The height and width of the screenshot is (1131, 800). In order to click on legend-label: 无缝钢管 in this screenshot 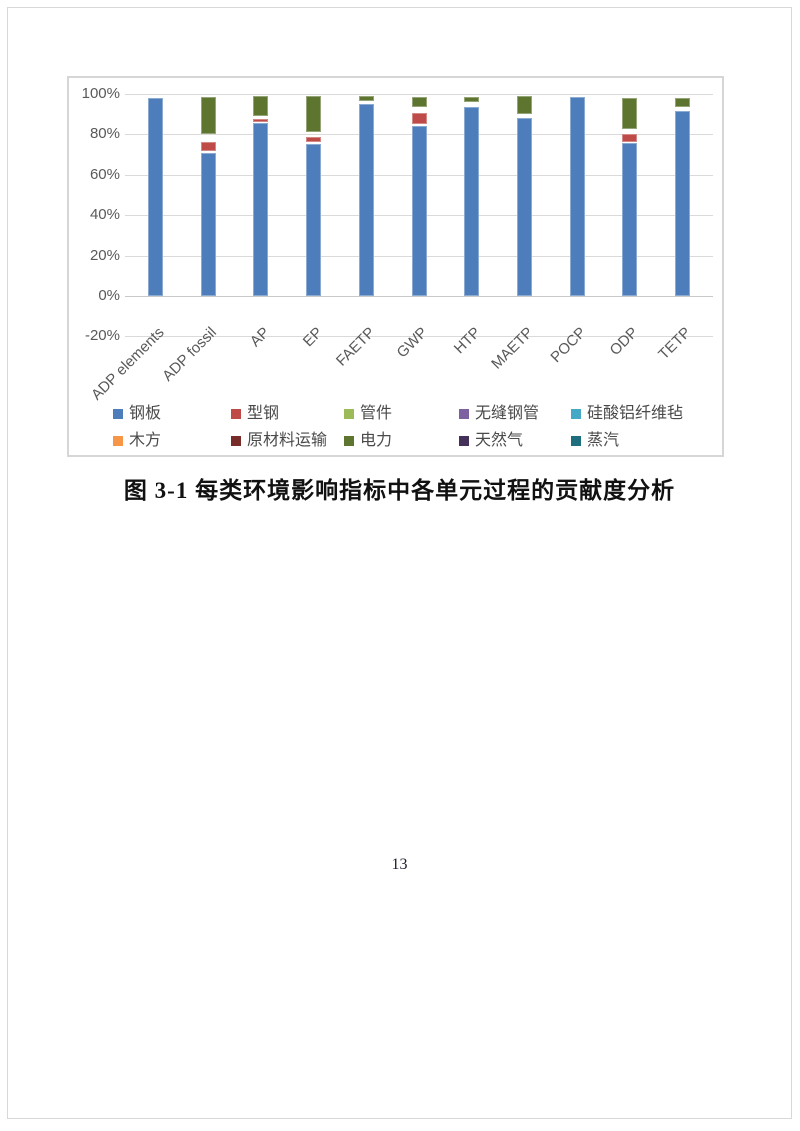, I will do `click(507, 413)`.